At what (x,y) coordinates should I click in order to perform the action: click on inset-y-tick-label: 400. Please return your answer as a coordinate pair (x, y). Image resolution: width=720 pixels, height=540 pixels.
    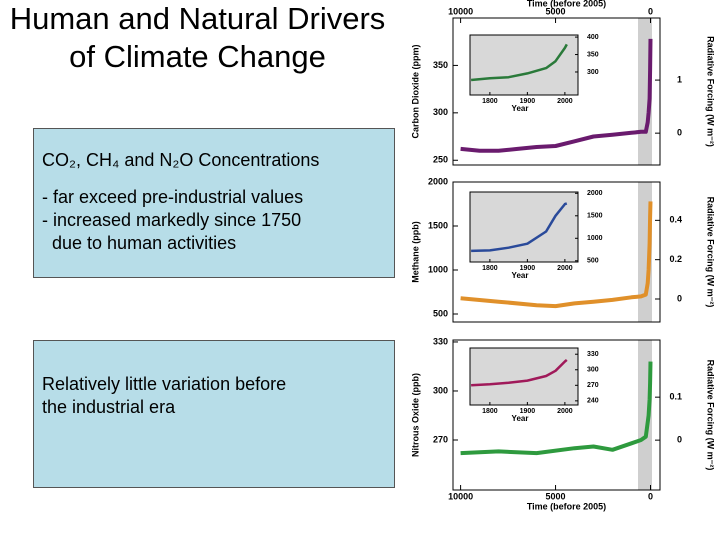
    Looking at the image, I should click on (593, 37).